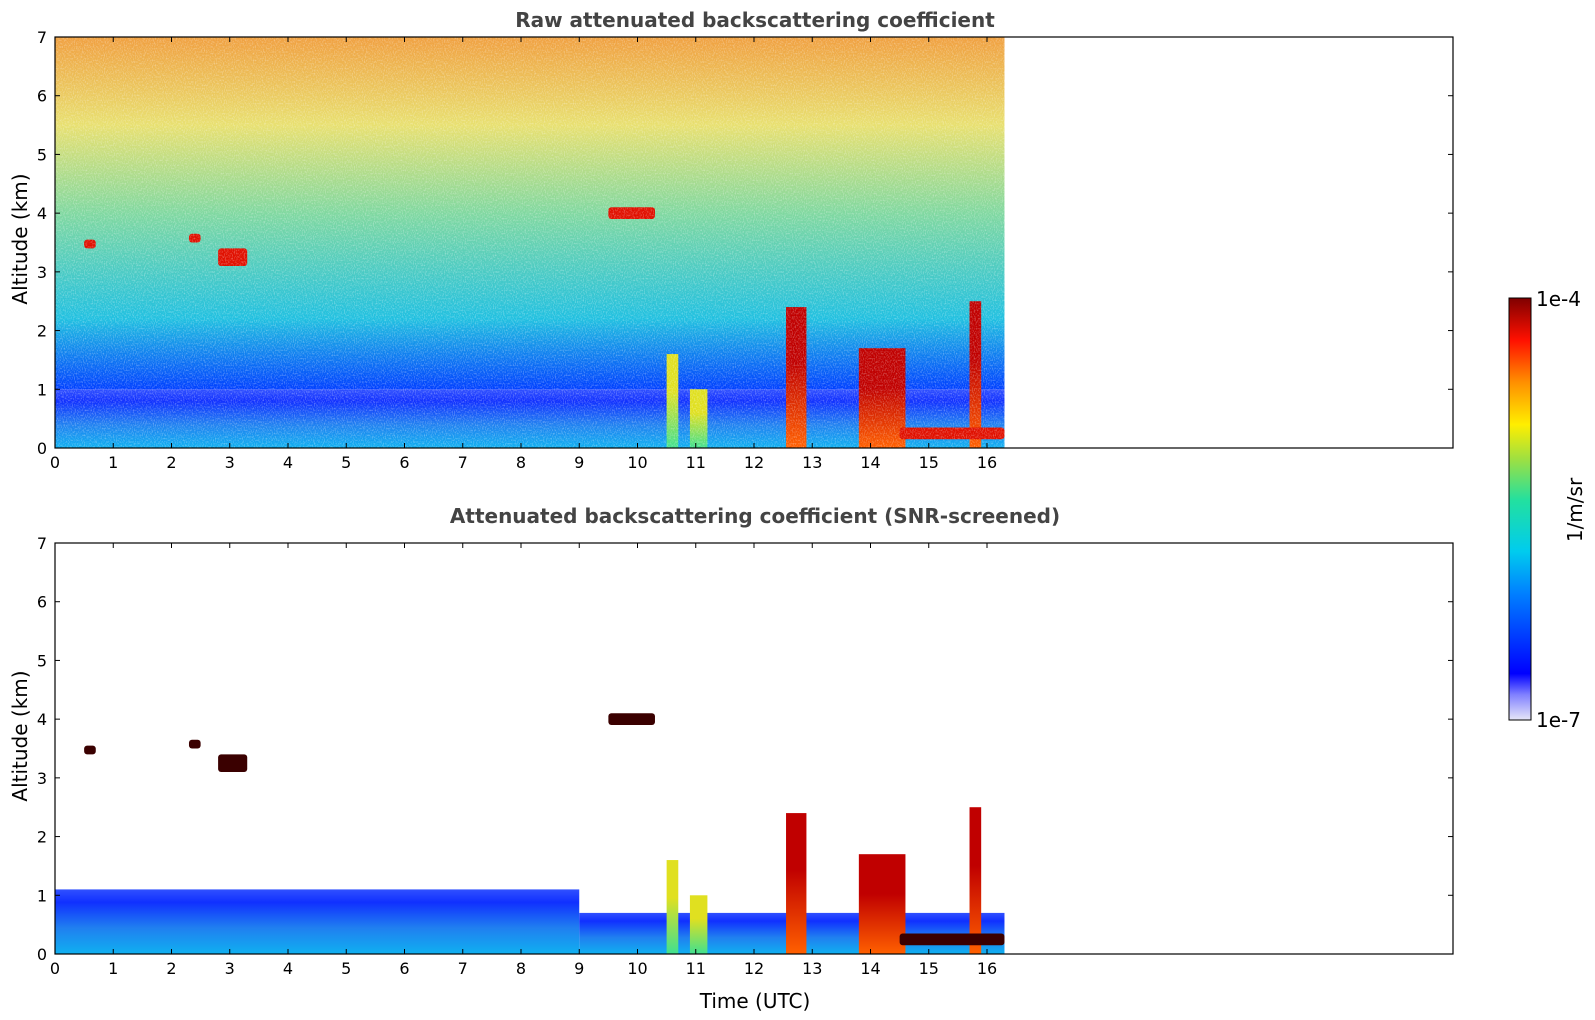 This screenshot has height=1020, width=1595. I want to click on panel1-ylabel: Altitude (km), so click(20, 238).